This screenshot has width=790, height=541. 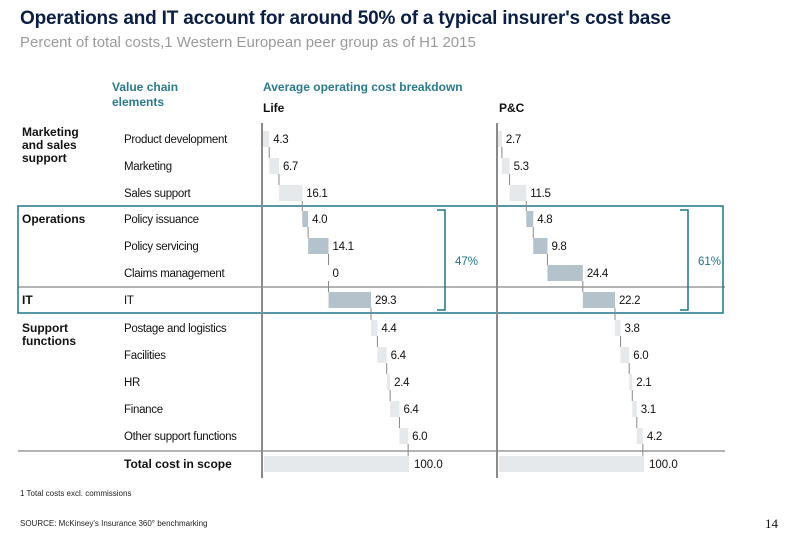 I want to click on pc-header: P&C, so click(x=512, y=108).